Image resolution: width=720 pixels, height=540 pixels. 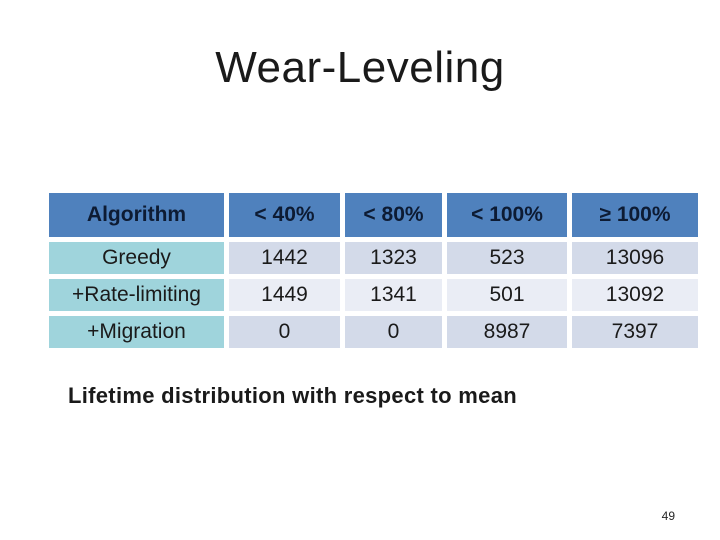 What do you see at coordinates (507, 258) in the screenshot?
I see `table-cell: 523` at bounding box center [507, 258].